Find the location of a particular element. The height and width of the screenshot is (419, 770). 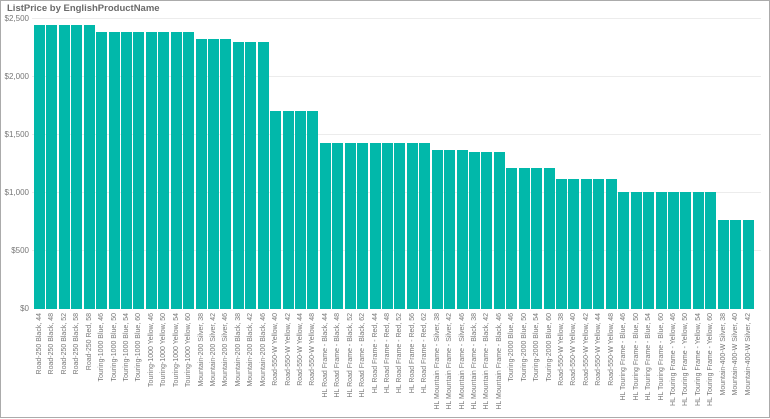

x-axis-label: HL Mountain Frame - Silver, 38 is located at coordinates (437, 361).